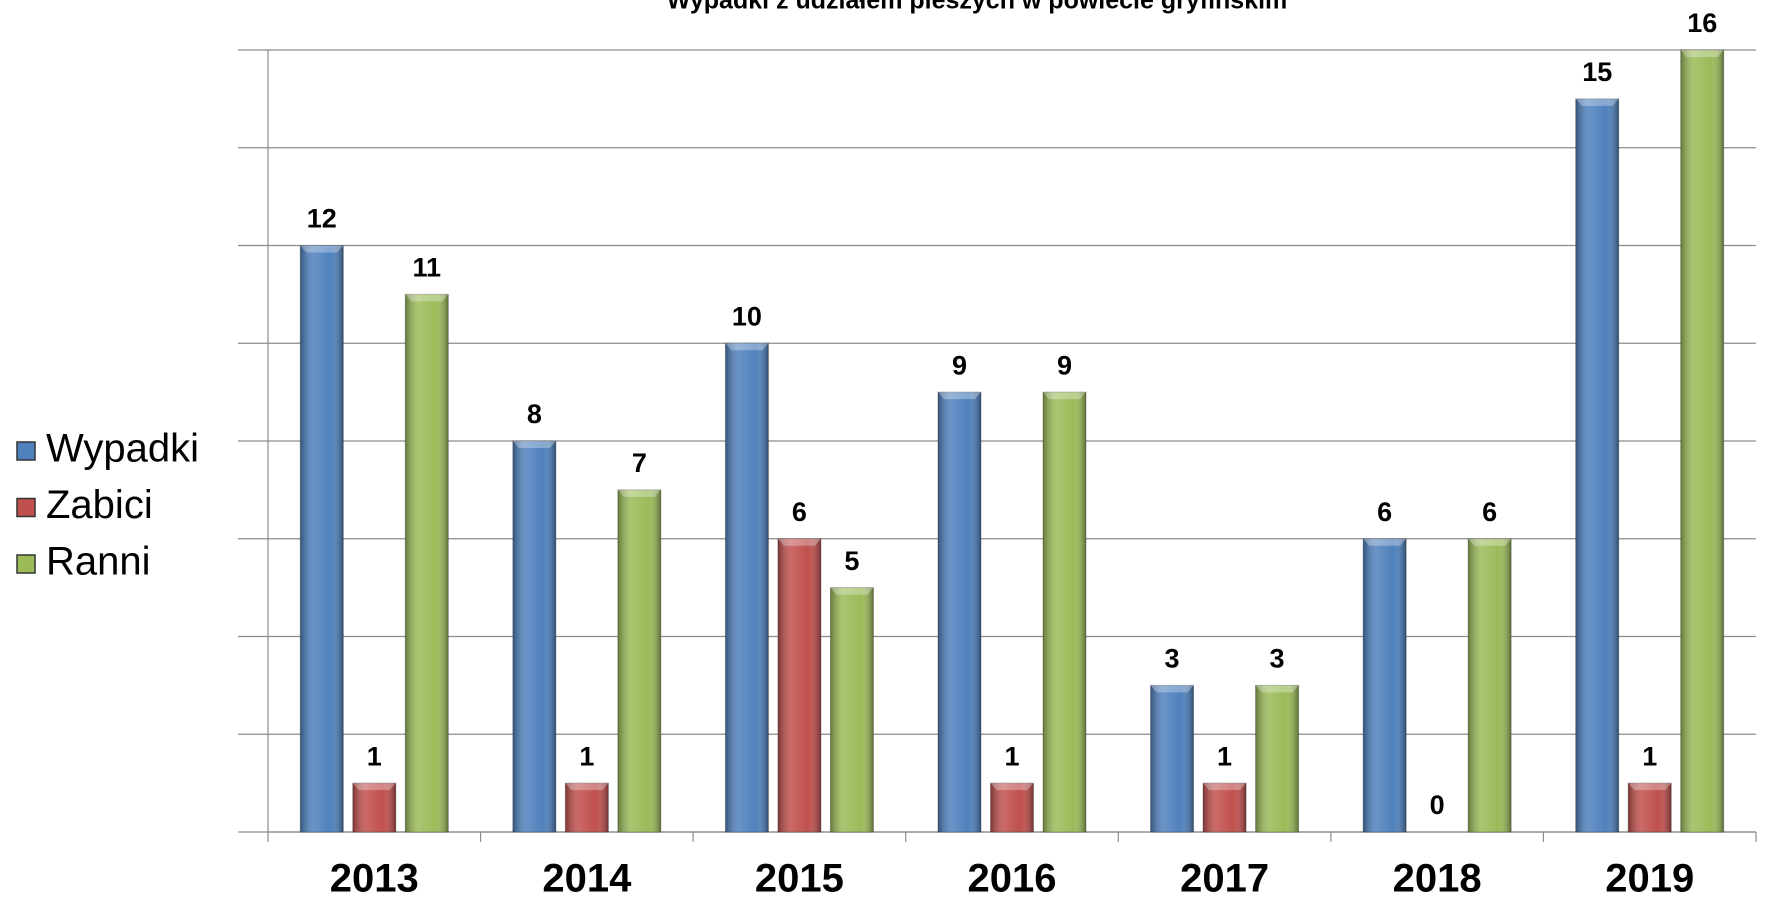  What do you see at coordinates (1702, 23) in the screenshot?
I see `data-label: 16` at bounding box center [1702, 23].